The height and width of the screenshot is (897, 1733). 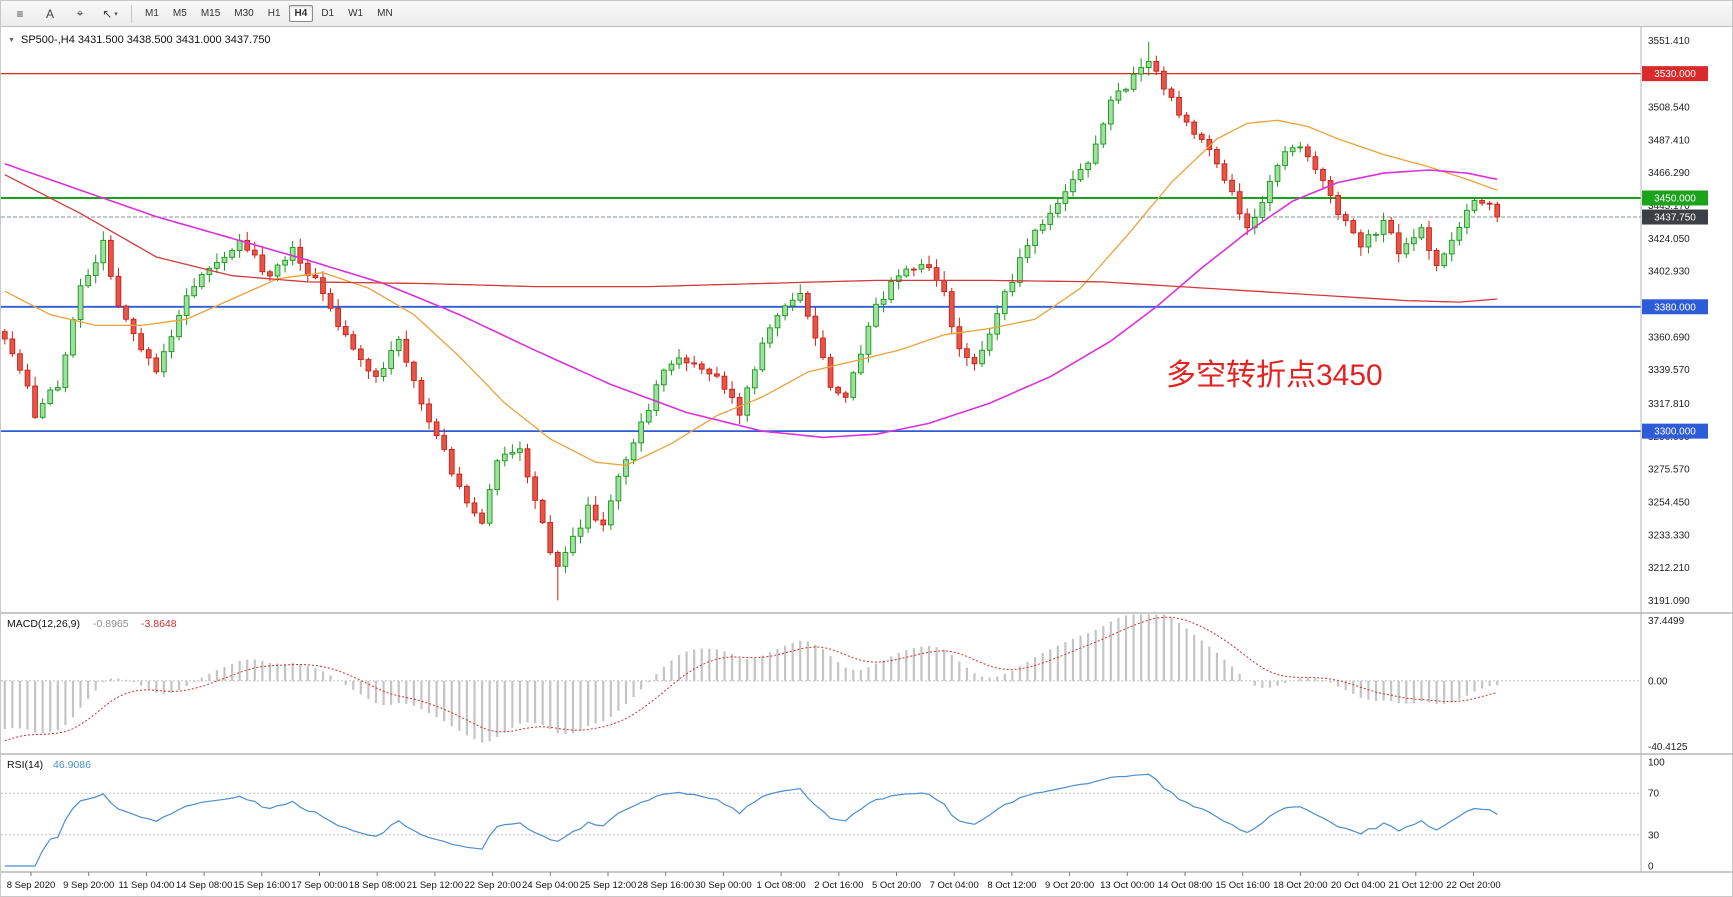 I want to click on timeframe-button-m1: M1, so click(x=152, y=13).